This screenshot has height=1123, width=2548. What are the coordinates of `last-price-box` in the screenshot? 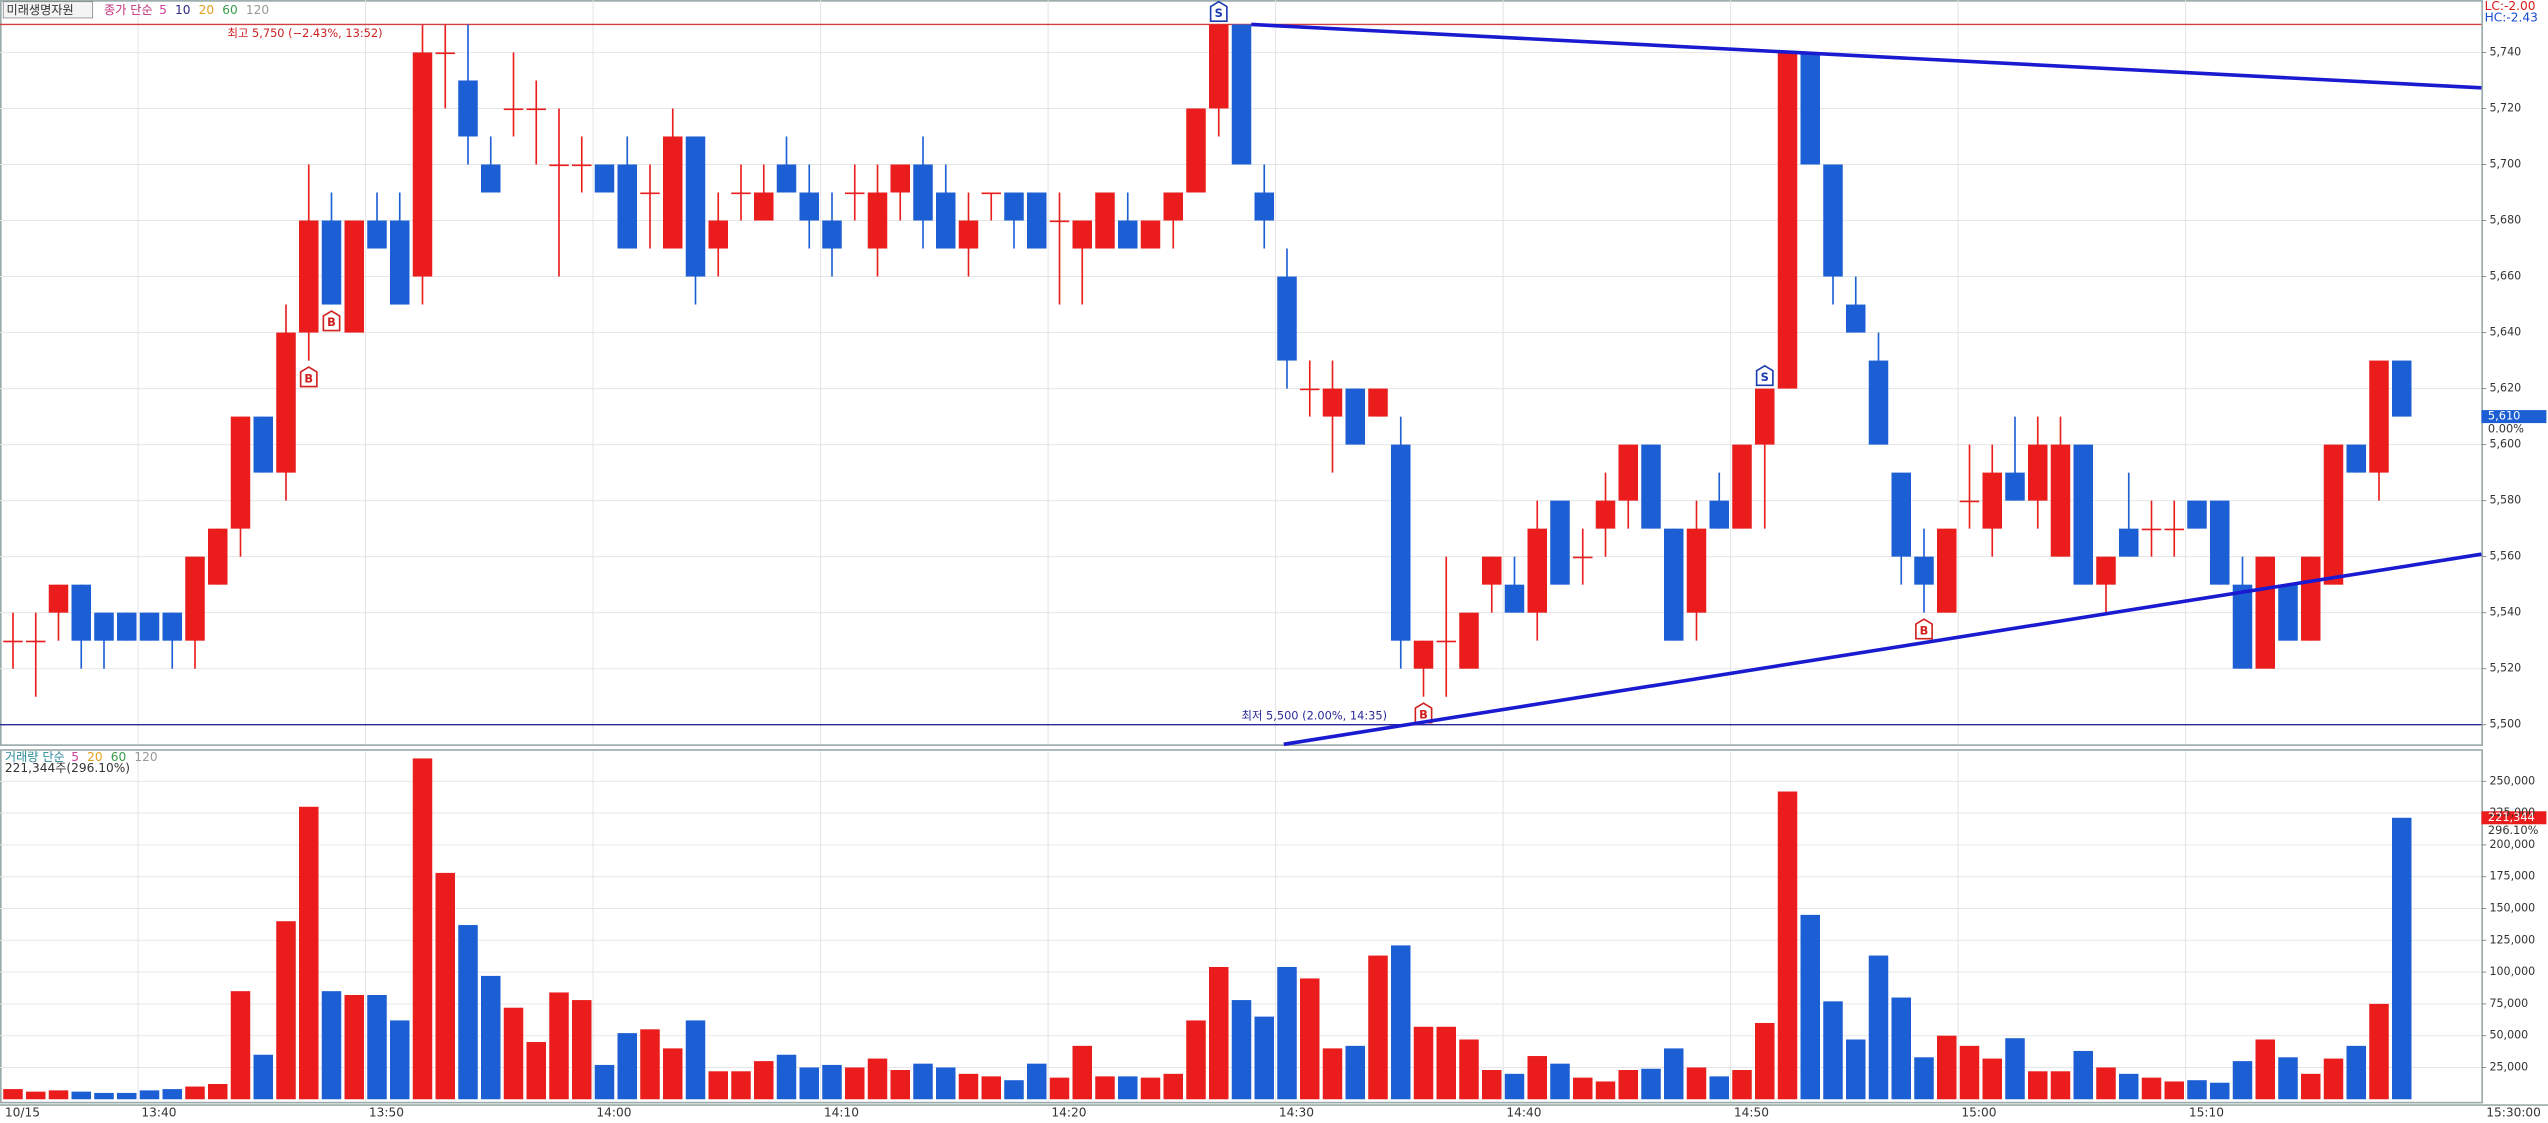 It's located at (2514, 417).